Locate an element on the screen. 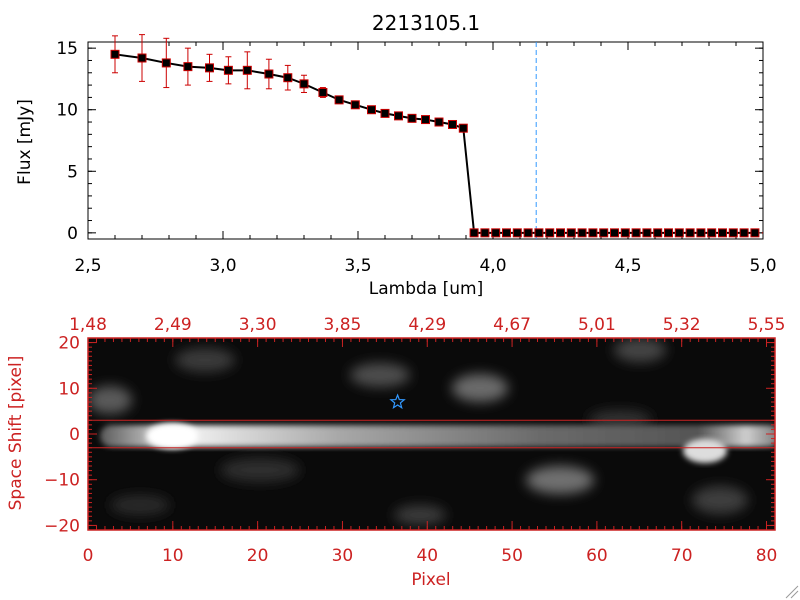 Image resolution: width=800 pixels, height=600 pixels. wavelength-axis-ticks: 1,48 2,49 3,30 3,85 4,29 4,67 5,01 5,32 5,55 is located at coordinates (427, 331).